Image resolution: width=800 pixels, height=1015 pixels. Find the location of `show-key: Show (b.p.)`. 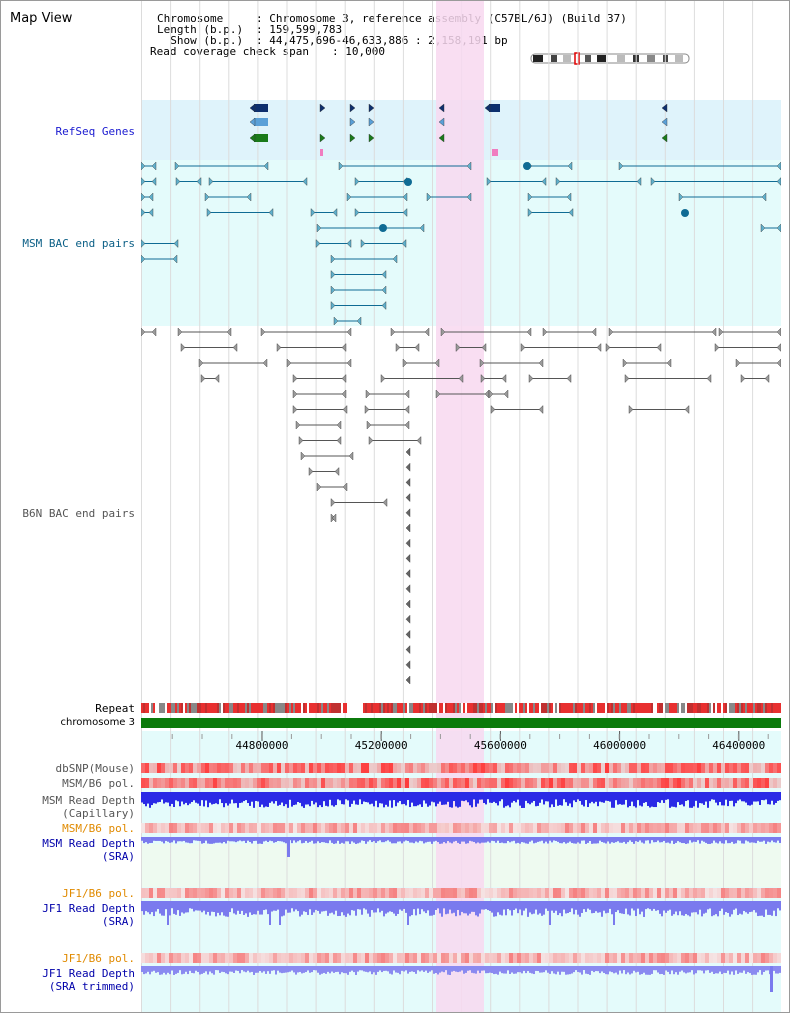

show-key: Show (b.p.) is located at coordinates (207, 40).